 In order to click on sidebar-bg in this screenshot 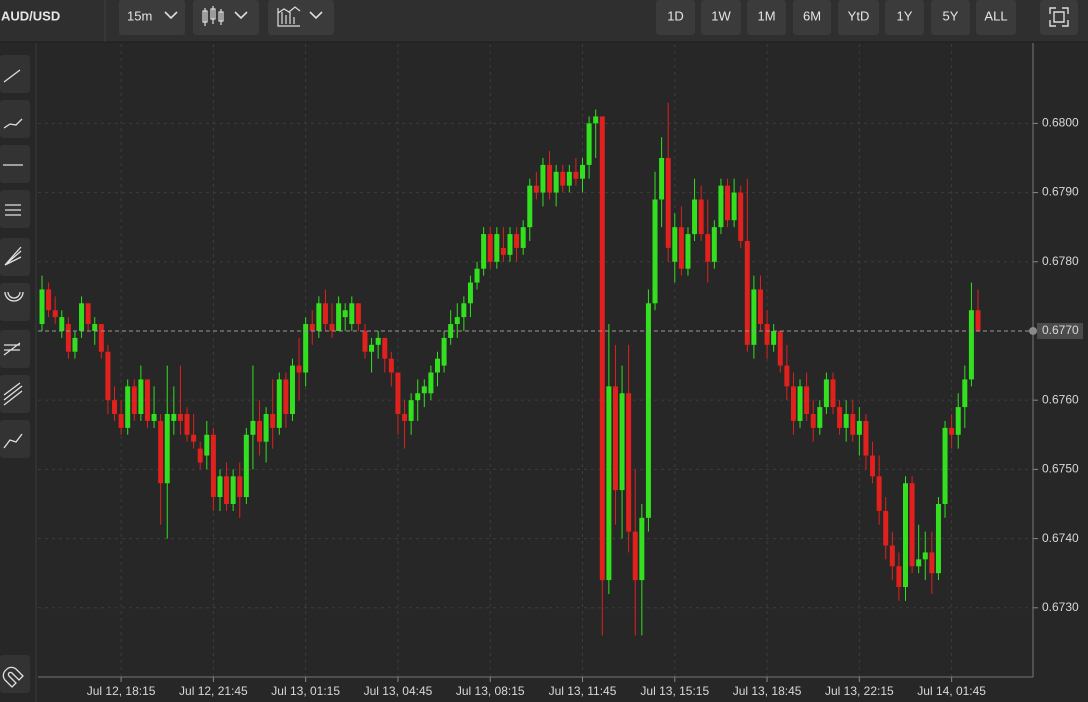, I will do `click(17, 372)`.